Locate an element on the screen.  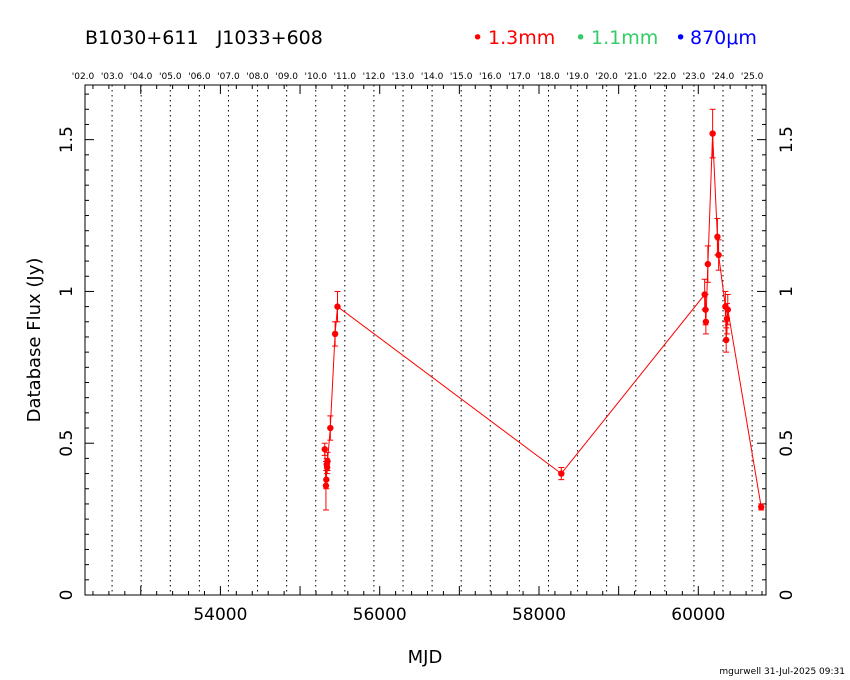
year-label: '11.0 is located at coordinates (345, 77).